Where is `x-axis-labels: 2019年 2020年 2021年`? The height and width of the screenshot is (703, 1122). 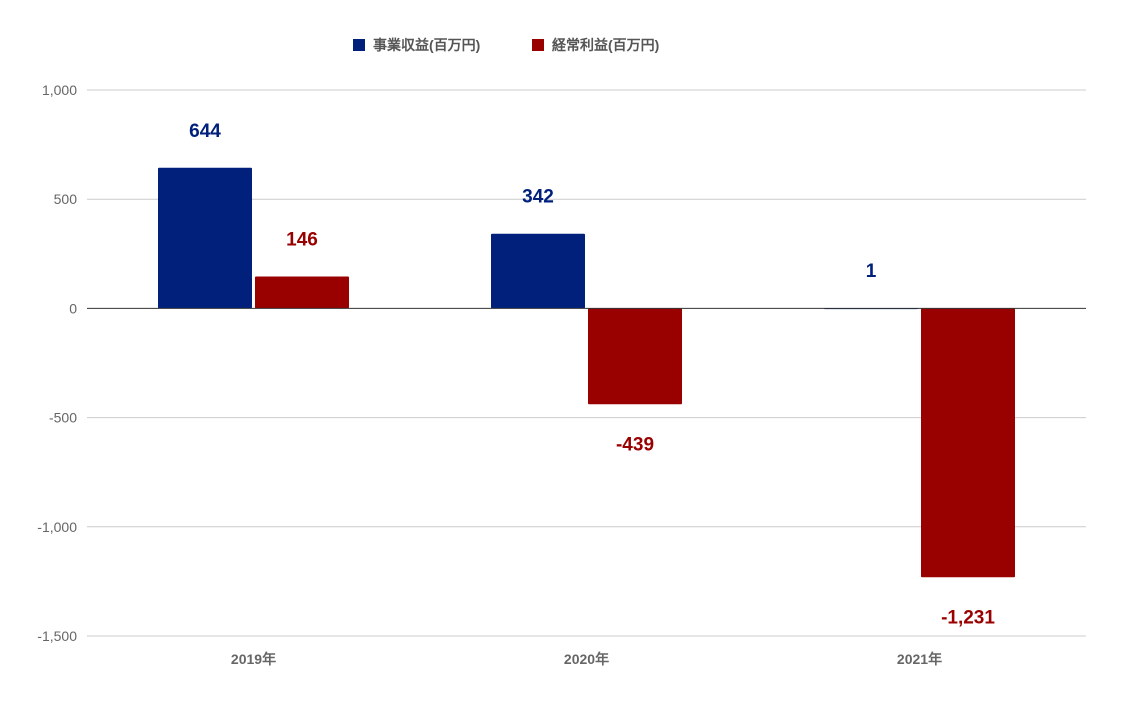
x-axis-labels: 2019年 2020年 2021年 is located at coordinates (586, 659).